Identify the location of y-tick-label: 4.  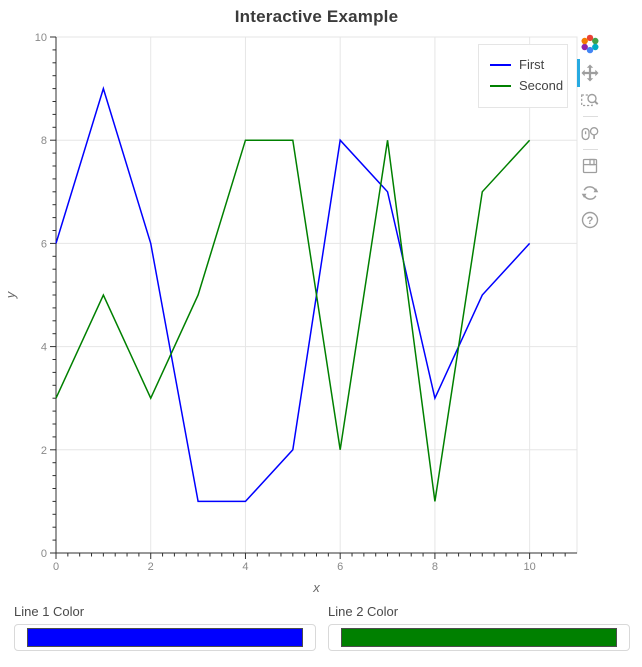
(44, 348).